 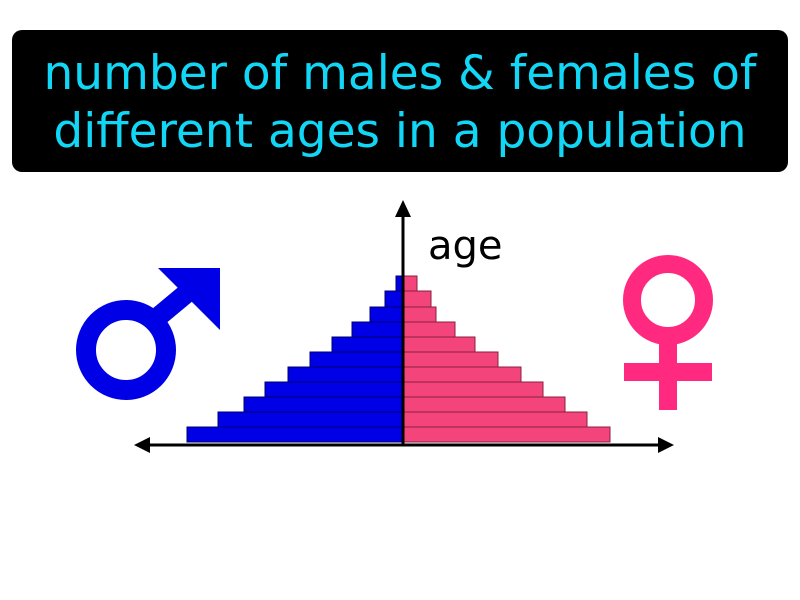 I want to click on axis-label: age, so click(x=465, y=246).